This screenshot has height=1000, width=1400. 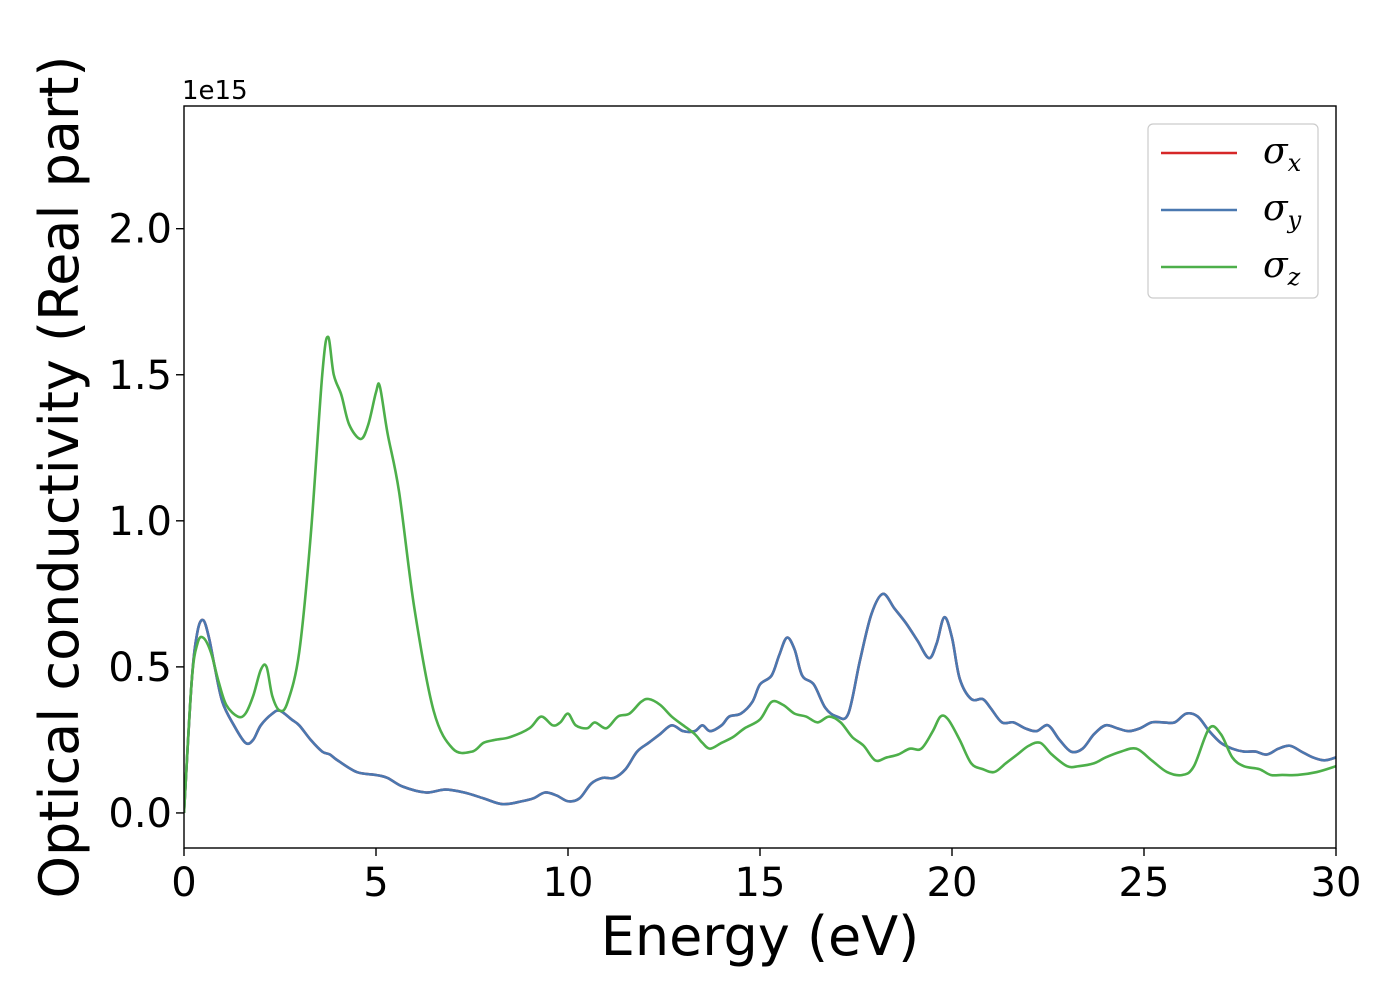 What do you see at coordinates (952, 883) in the screenshot?
I see `x-tick-label: 20` at bounding box center [952, 883].